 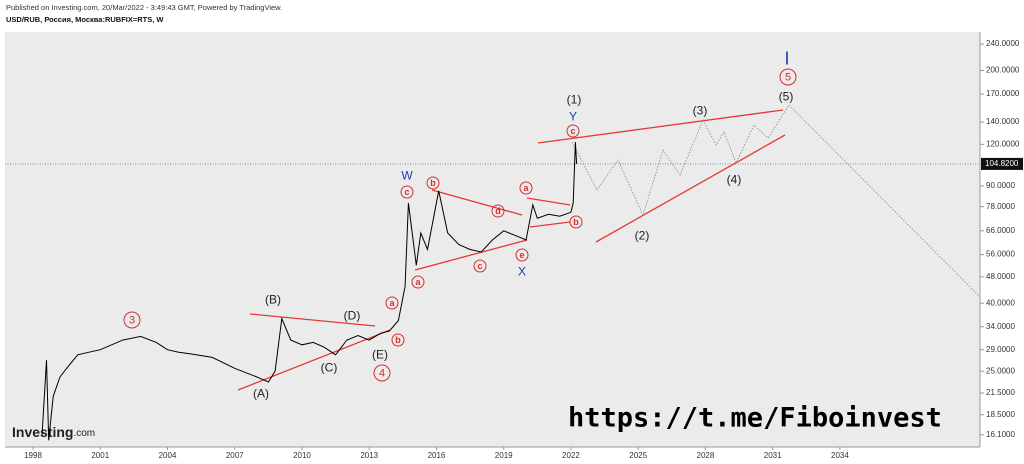 What do you see at coordinates (100, 455) in the screenshot?
I see `x-tick-label: 2001` at bounding box center [100, 455].